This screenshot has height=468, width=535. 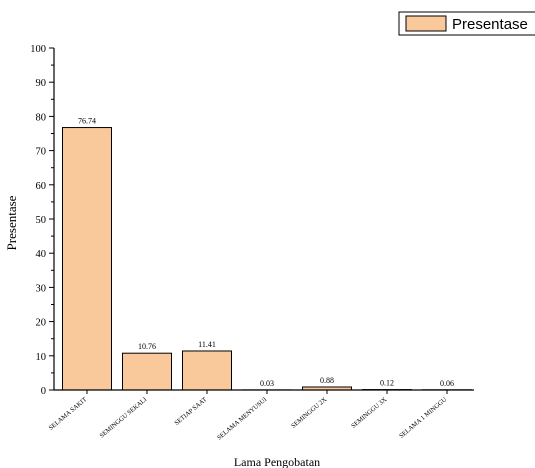 What do you see at coordinates (41, 288) in the screenshot?
I see `y-tick-label: 30` at bounding box center [41, 288].